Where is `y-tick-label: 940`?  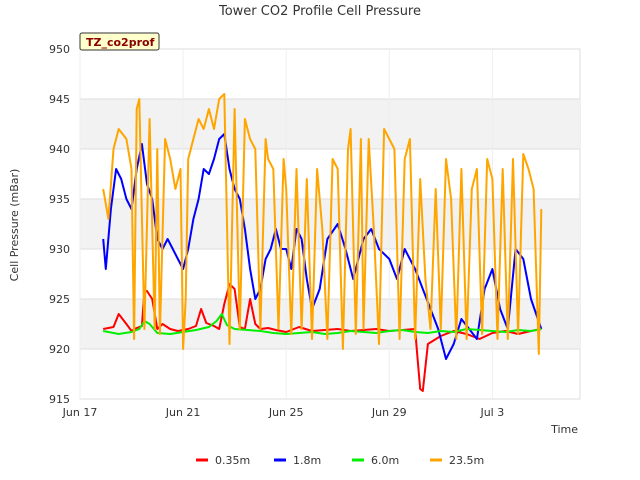 y-tick-label: 940 is located at coordinates (59, 149).